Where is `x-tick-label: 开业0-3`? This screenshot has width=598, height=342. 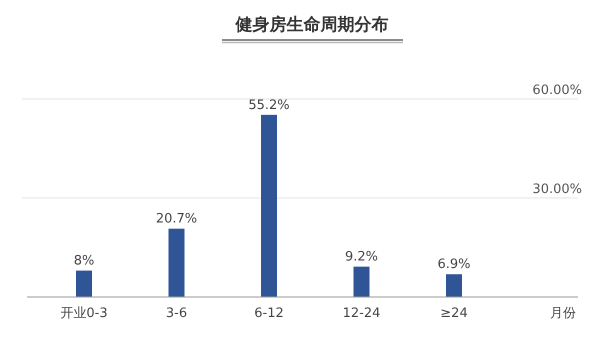
x-tick-label: 开业0-3 is located at coordinates (84, 313).